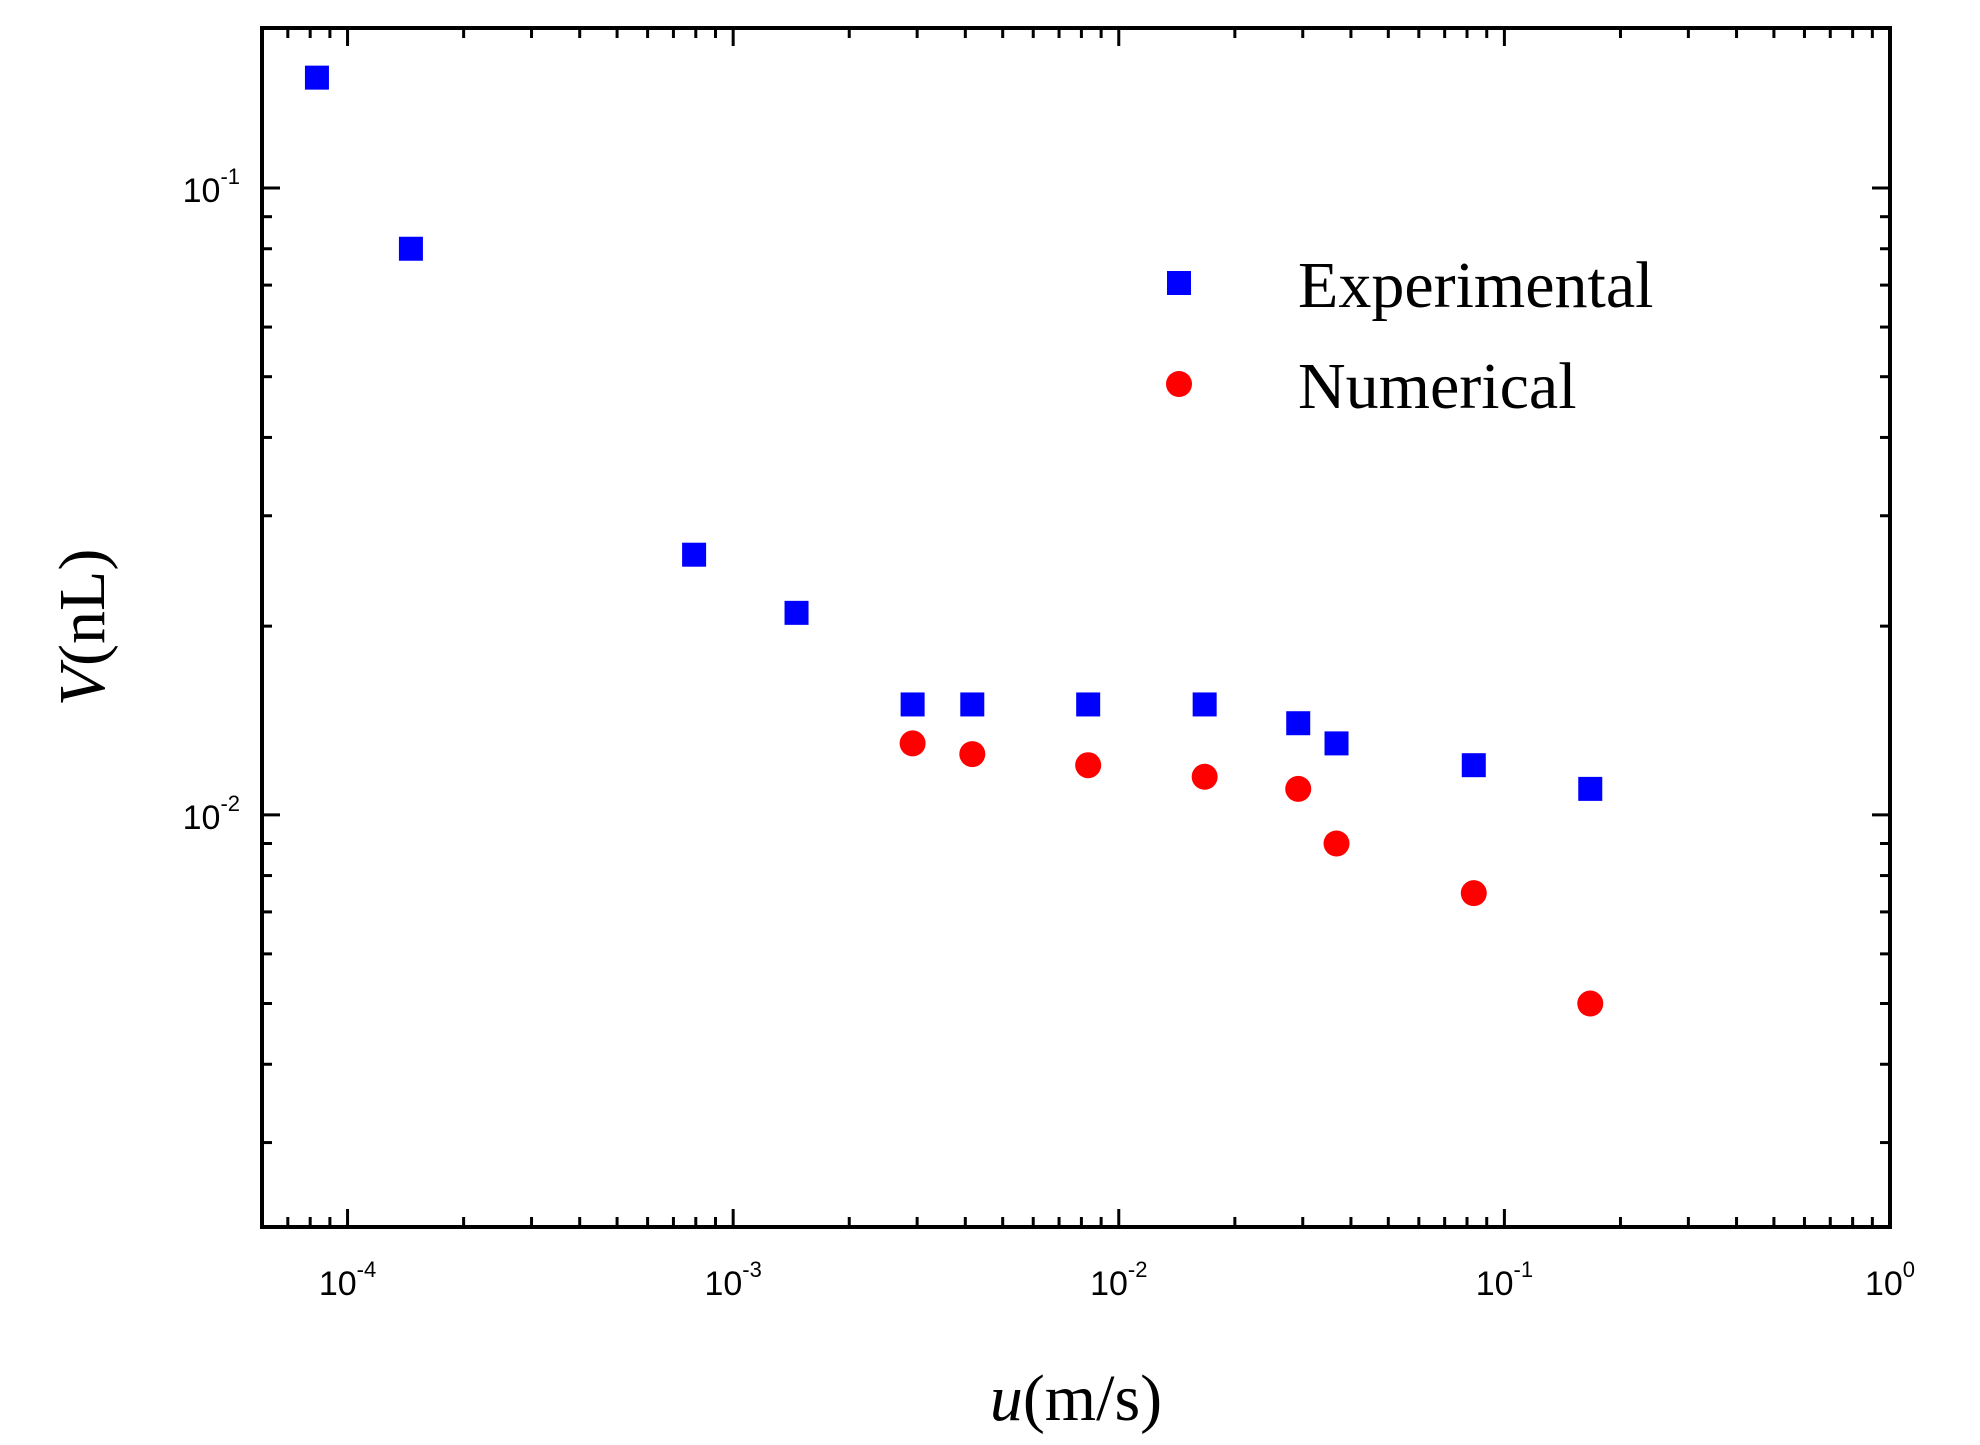 This screenshot has width=1980, height=1445. I want to click on x-tick-label: 10⁻¹, so click(1504, 1280).